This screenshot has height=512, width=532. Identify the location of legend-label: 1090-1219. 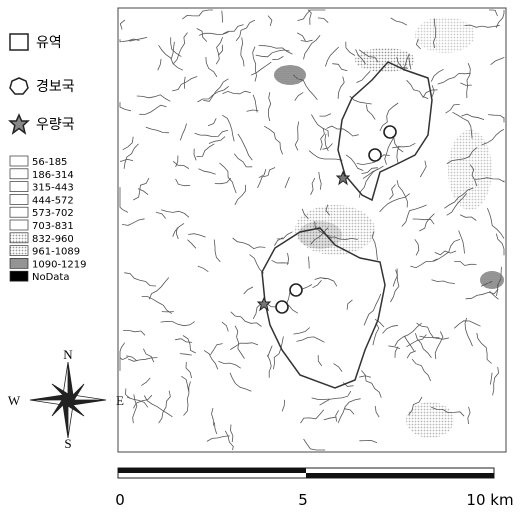
(59, 264).